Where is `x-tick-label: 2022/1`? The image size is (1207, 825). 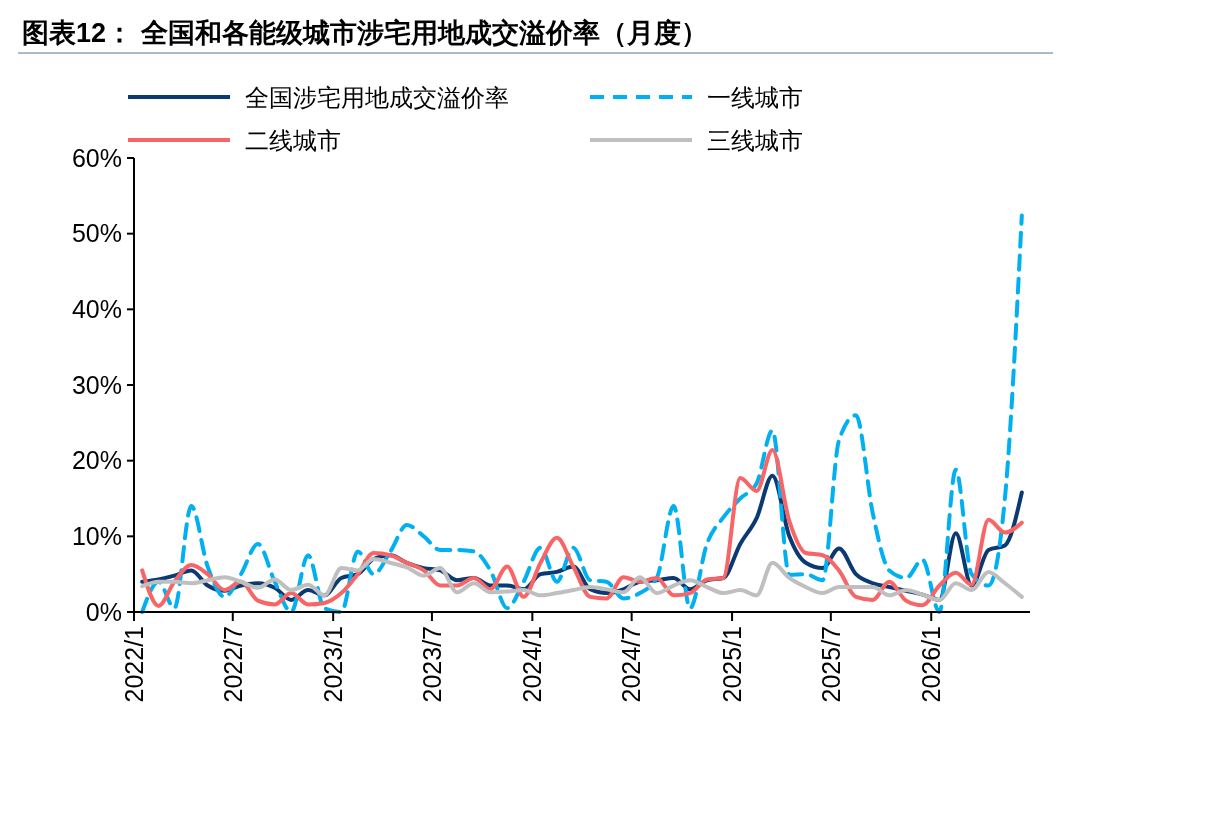
x-tick-label: 2022/1 is located at coordinates (133, 664).